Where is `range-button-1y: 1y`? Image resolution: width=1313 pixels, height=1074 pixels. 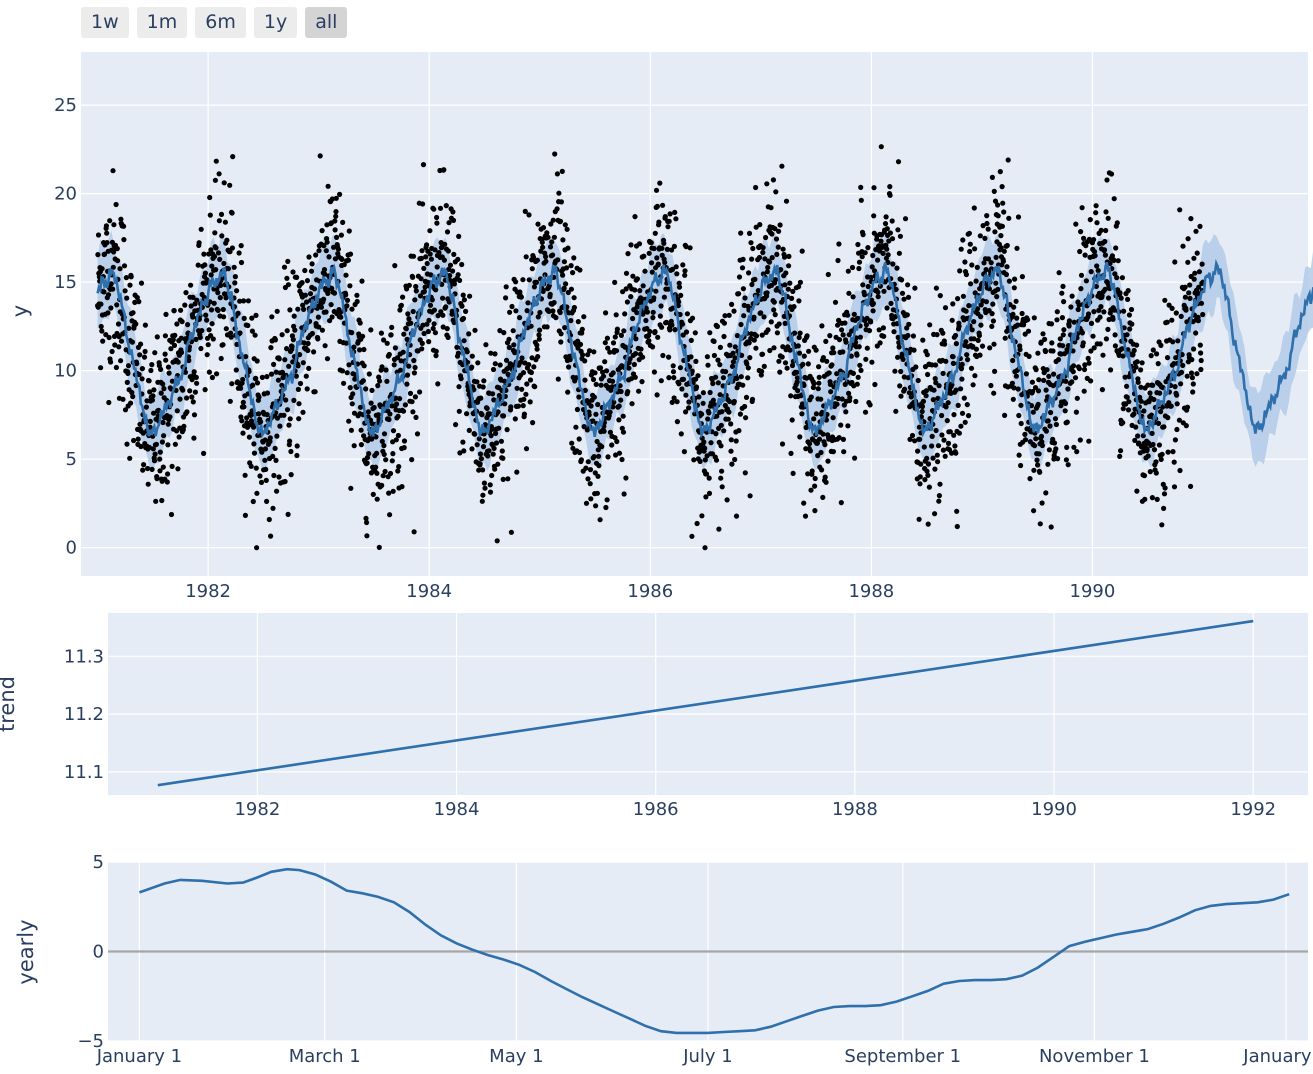
range-button-1y: 1y is located at coordinates (275, 22).